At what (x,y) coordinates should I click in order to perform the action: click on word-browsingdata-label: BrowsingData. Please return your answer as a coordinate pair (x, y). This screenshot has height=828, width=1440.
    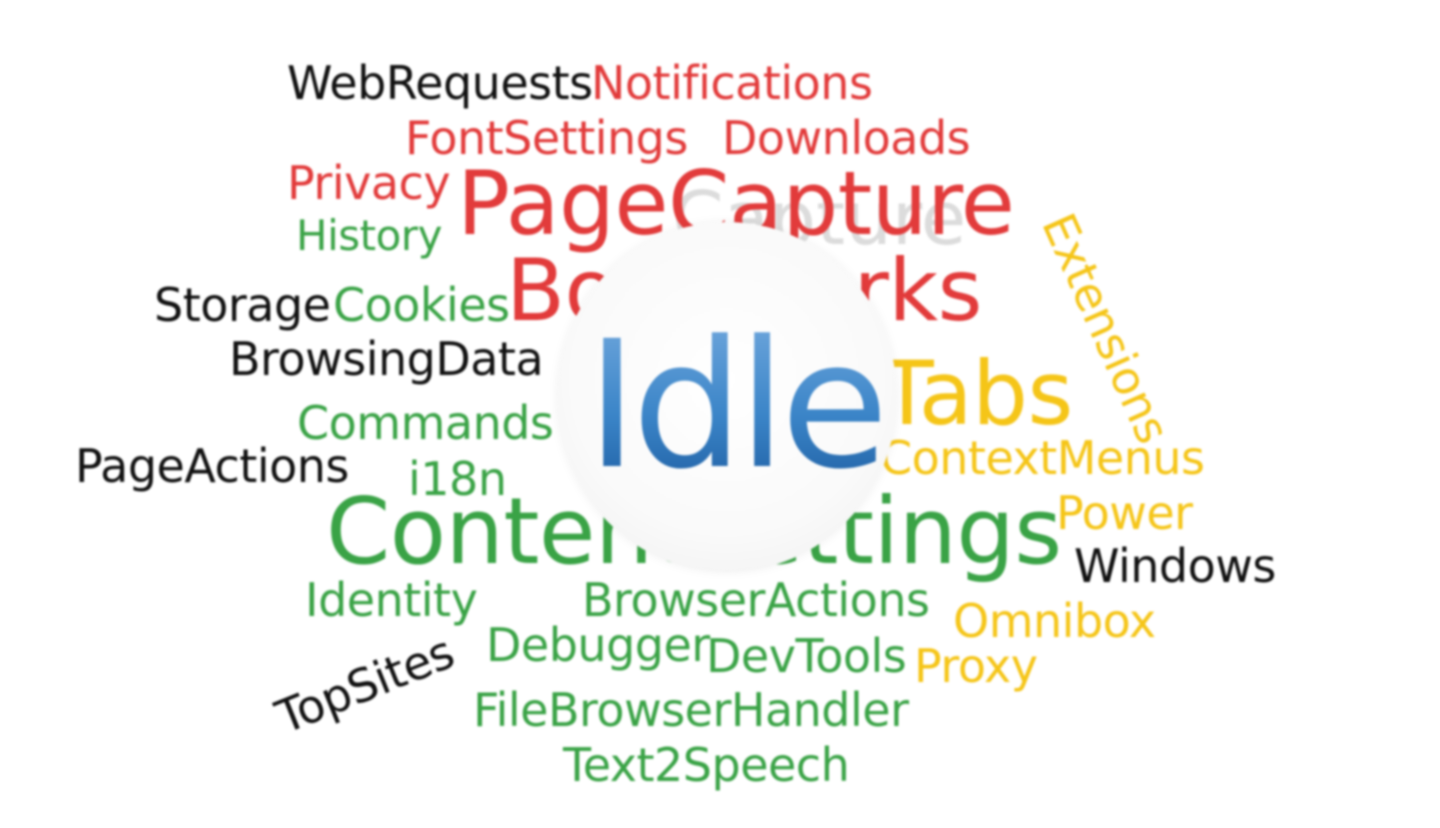
    Looking at the image, I should click on (386, 359).